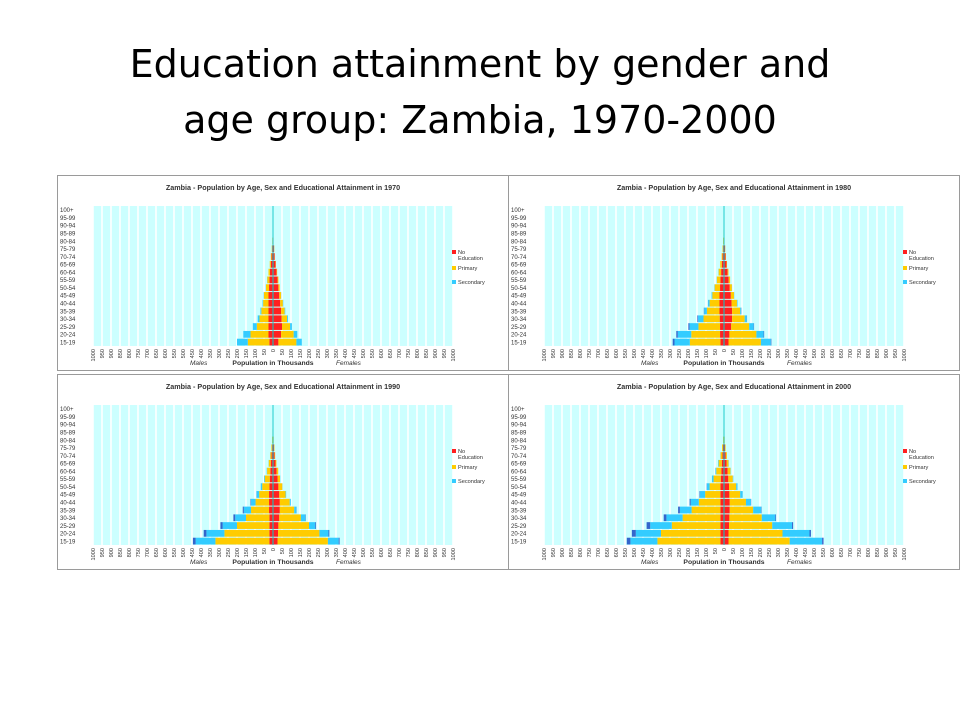 Image resolution: width=960 pixels, height=720 pixels. I want to click on x-tick-label: 650, so click(842, 353).